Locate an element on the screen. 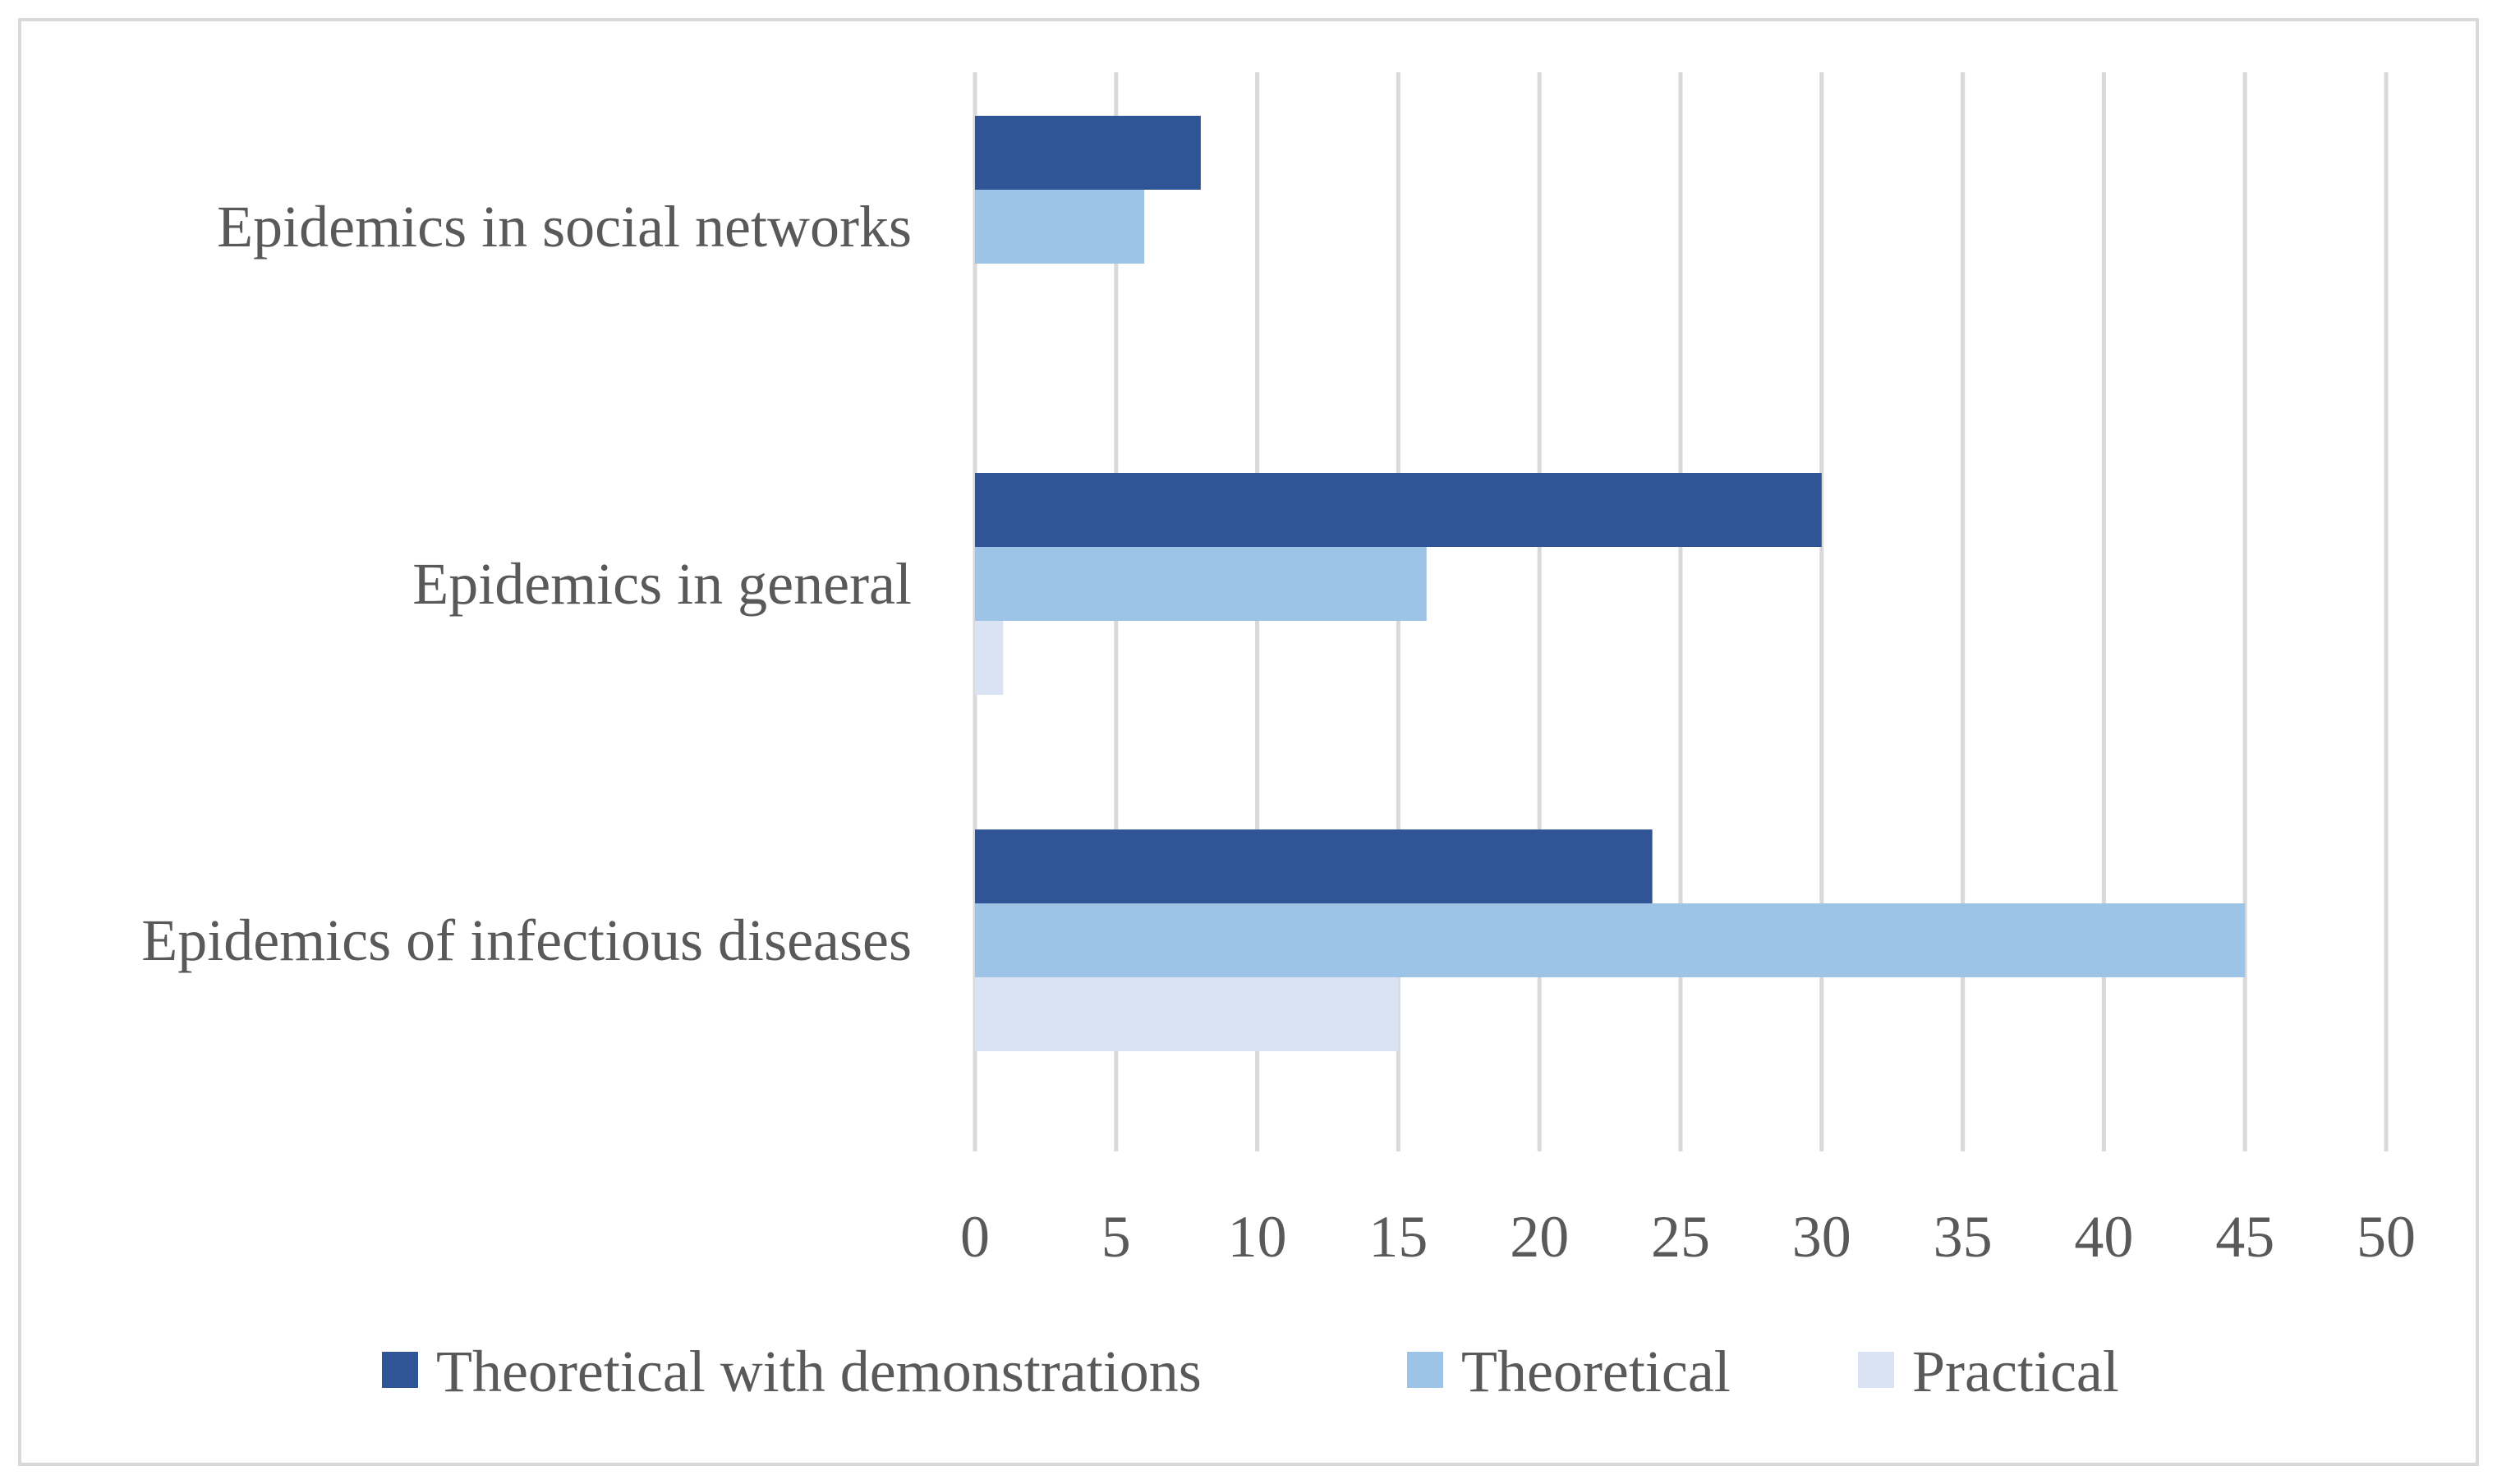 This screenshot has height=1484, width=2497. x-tick-label-25: 25 is located at coordinates (1680, 1237).